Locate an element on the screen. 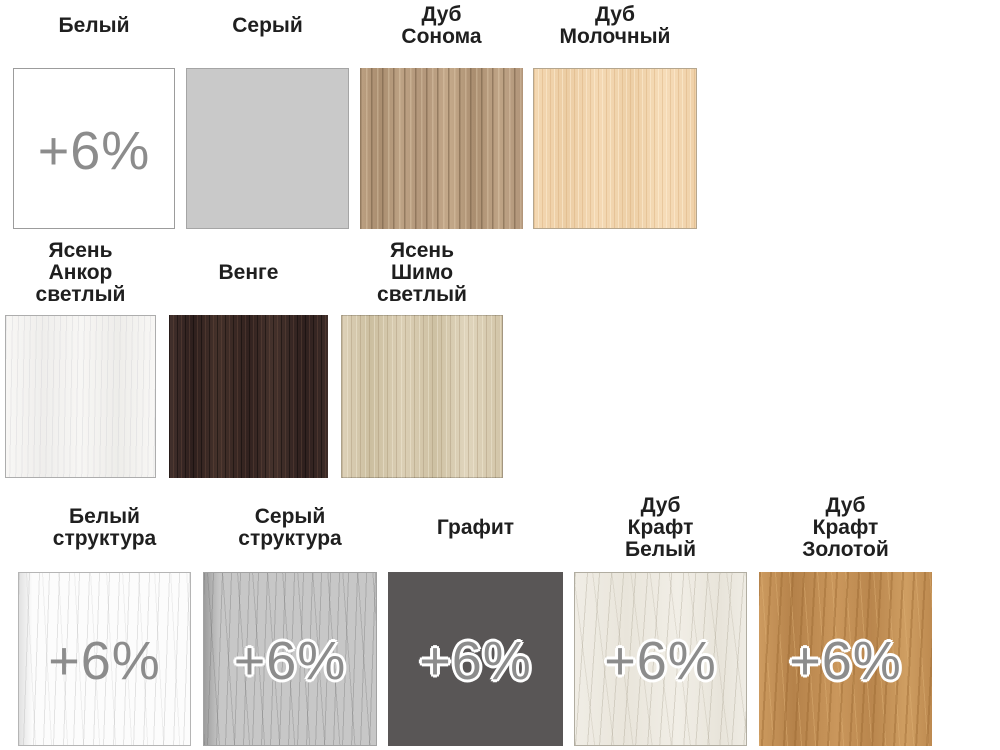 This screenshot has height=750, width=1000. material-option-oak-kraft-gold: Дуб Крафт Золотой +6% is located at coordinates (845, 618).